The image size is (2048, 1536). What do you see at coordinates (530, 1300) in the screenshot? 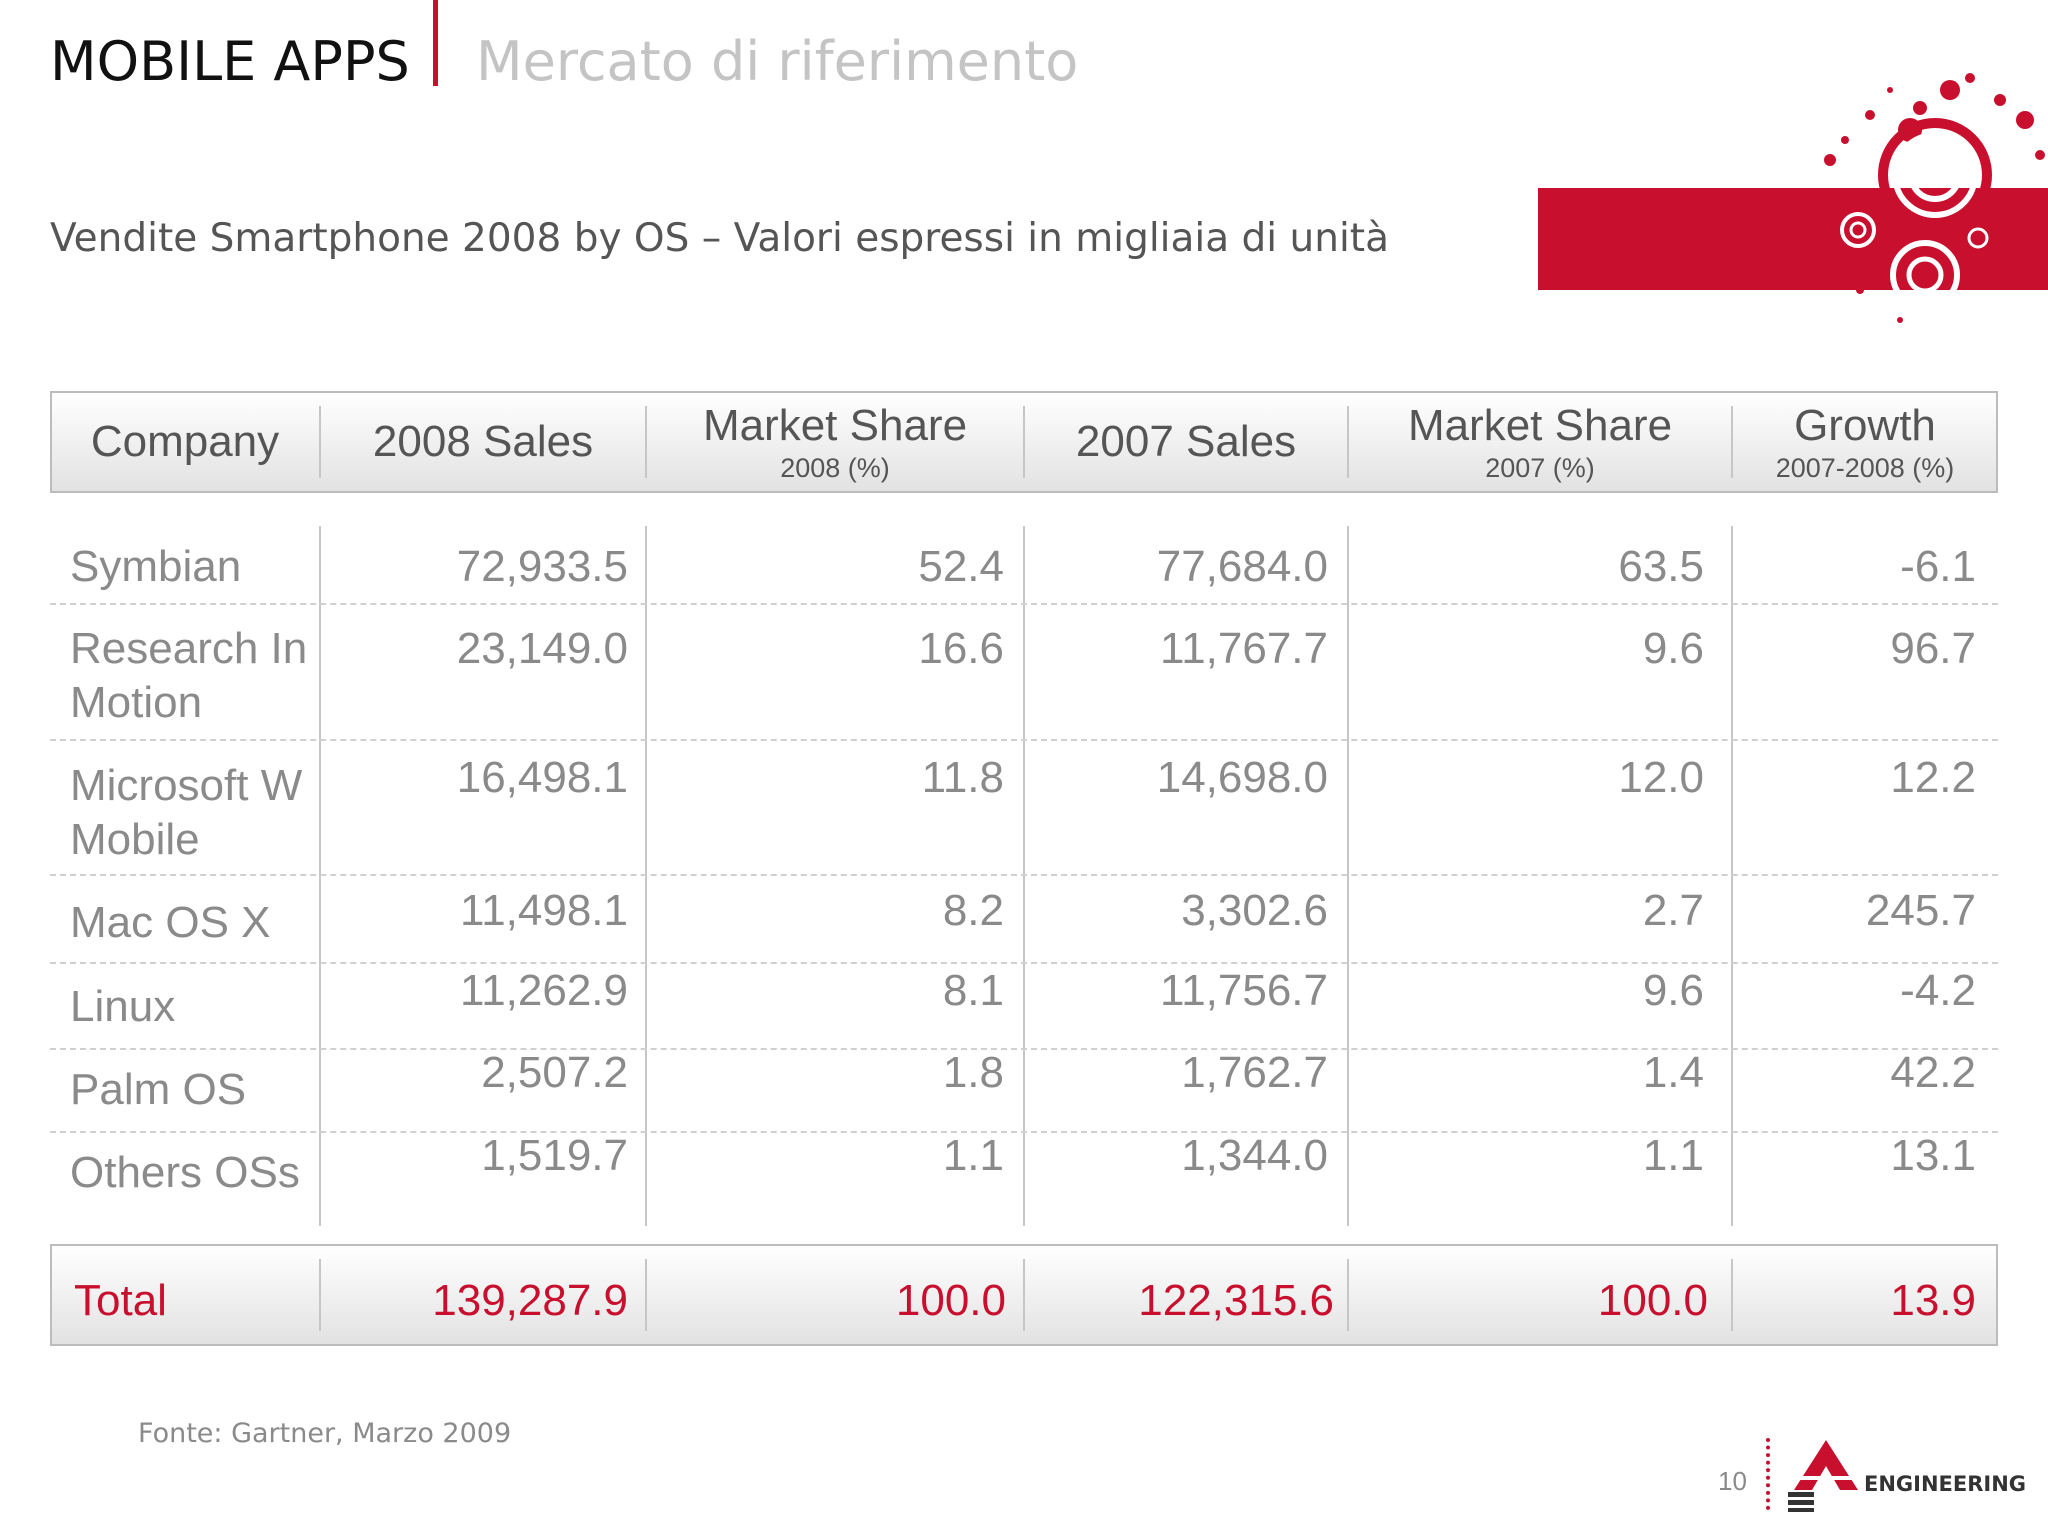
I see `cell-total-sales-2008: 139,287.9` at bounding box center [530, 1300].